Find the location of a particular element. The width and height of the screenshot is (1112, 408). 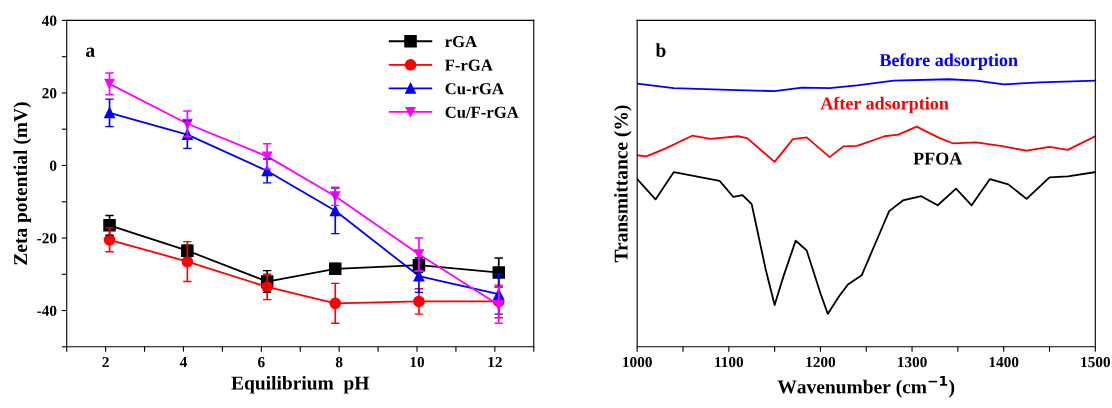

series-label: After adsorption is located at coordinates (884, 105).